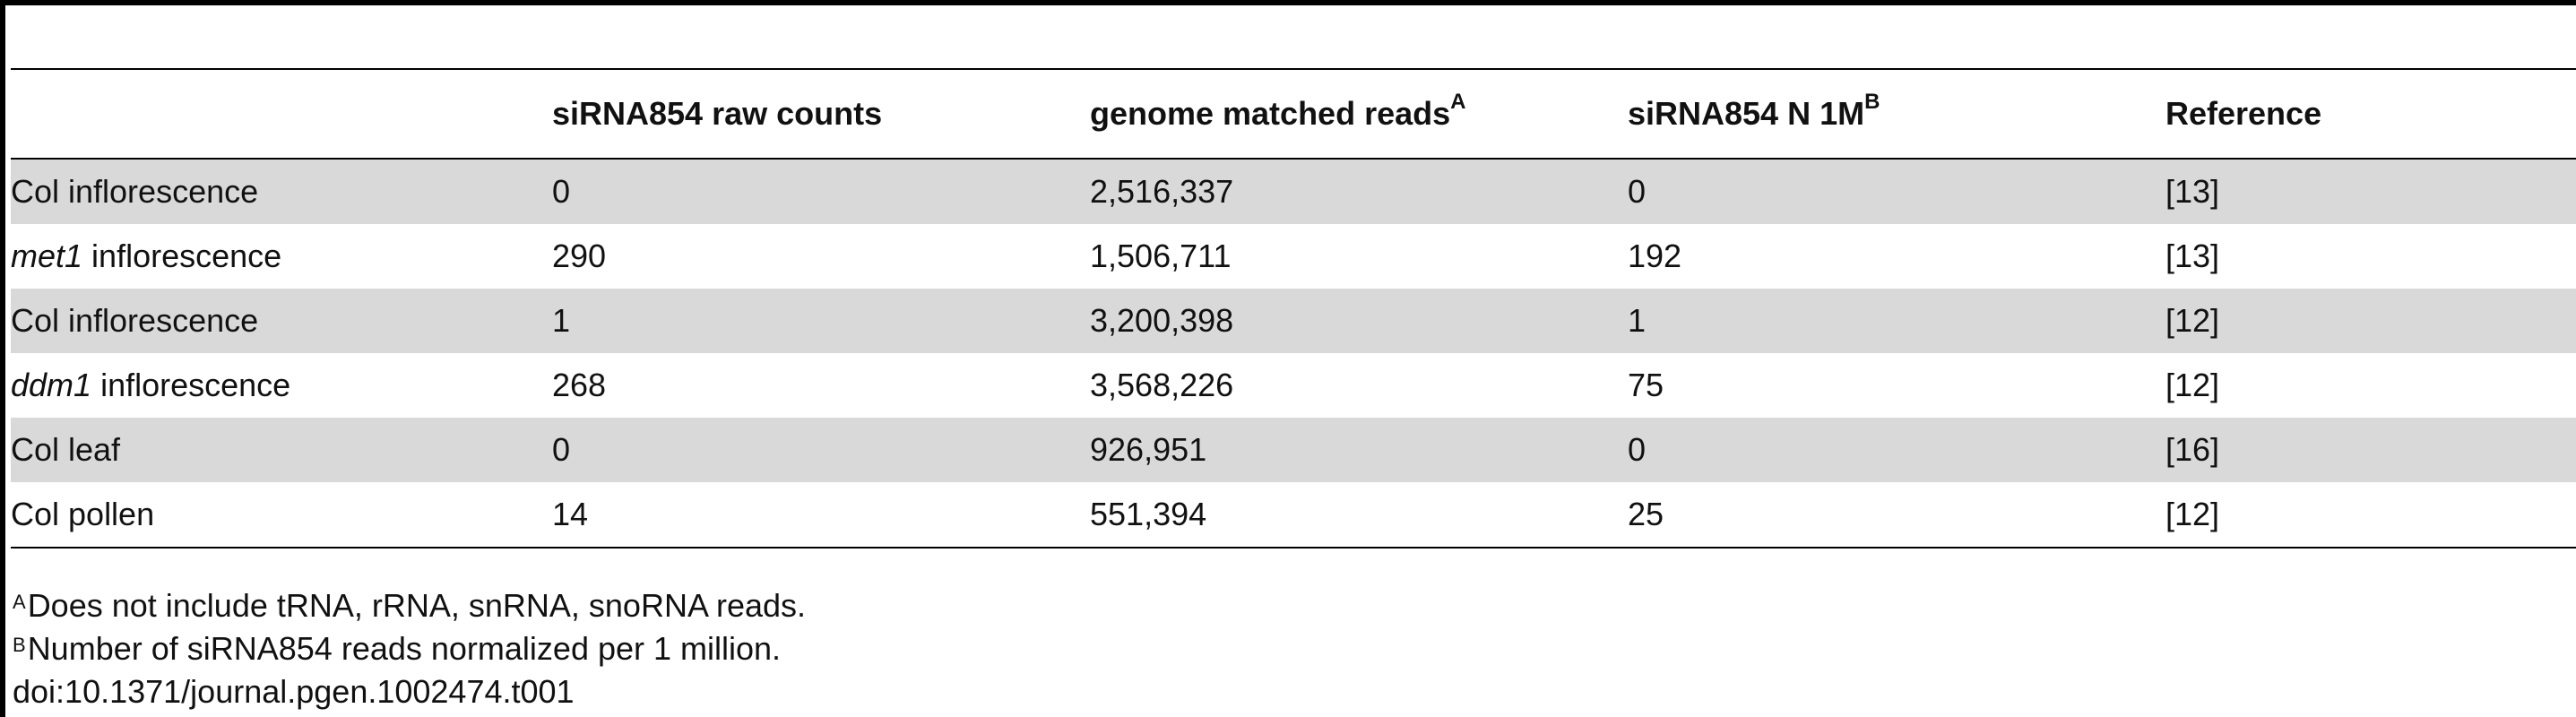 This screenshot has height=717, width=2576. What do you see at coordinates (579, 385) in the screenshot?
I see `cell-raw: 268` at bounding box center [579, 385].